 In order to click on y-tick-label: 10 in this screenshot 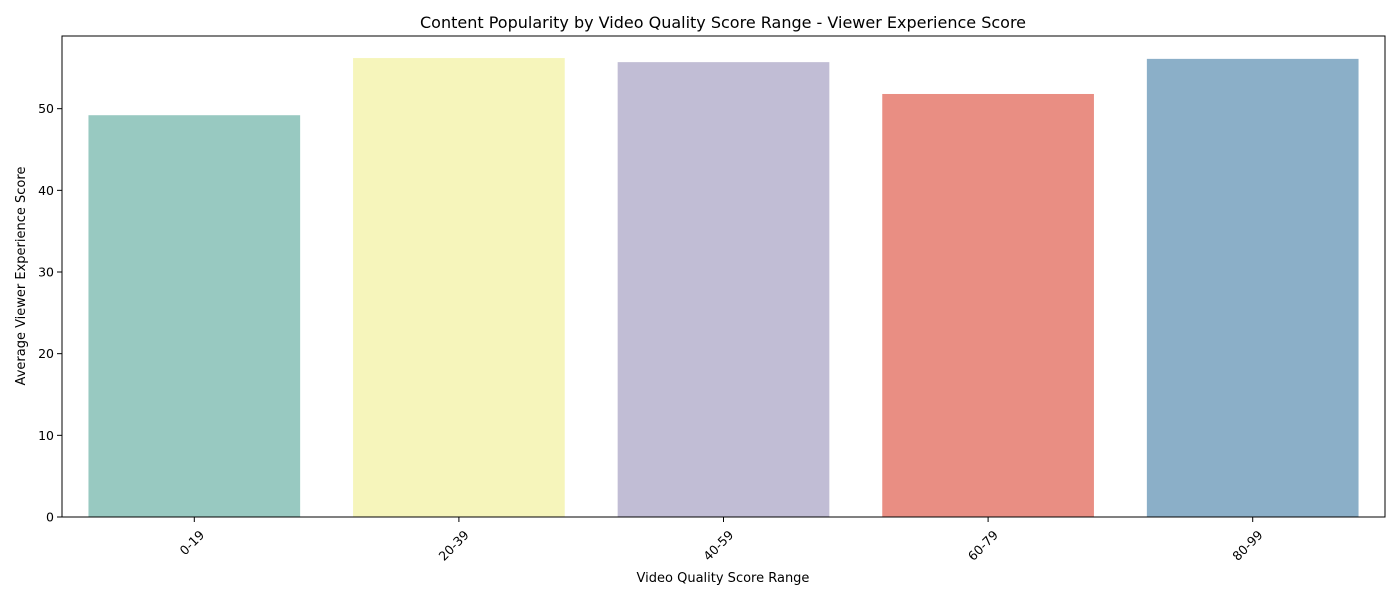, I will do `click(46, 435)`.